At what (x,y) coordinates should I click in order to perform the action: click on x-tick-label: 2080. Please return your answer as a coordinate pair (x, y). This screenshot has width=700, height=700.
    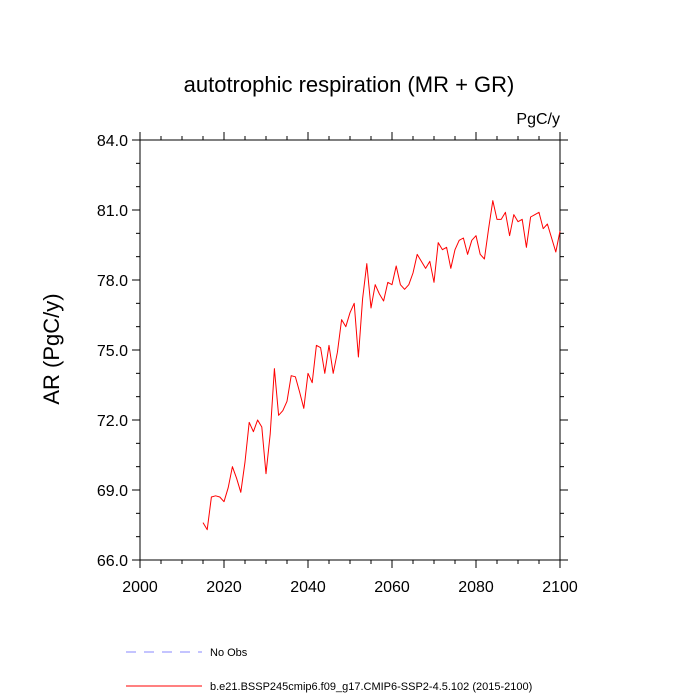
    Looking at the image, I should click on (476, 587).